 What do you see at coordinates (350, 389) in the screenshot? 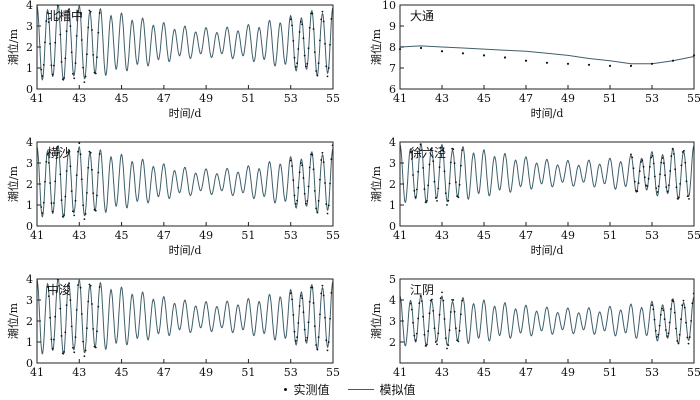
I see `legend: 实测值 模拟值` at bounding box center [350, 389].